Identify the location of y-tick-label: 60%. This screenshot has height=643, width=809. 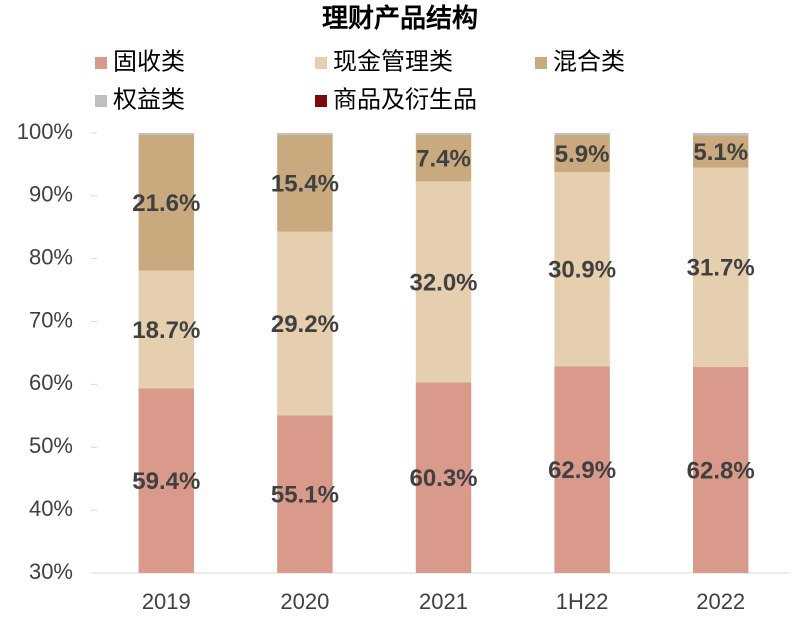
(51, 382).